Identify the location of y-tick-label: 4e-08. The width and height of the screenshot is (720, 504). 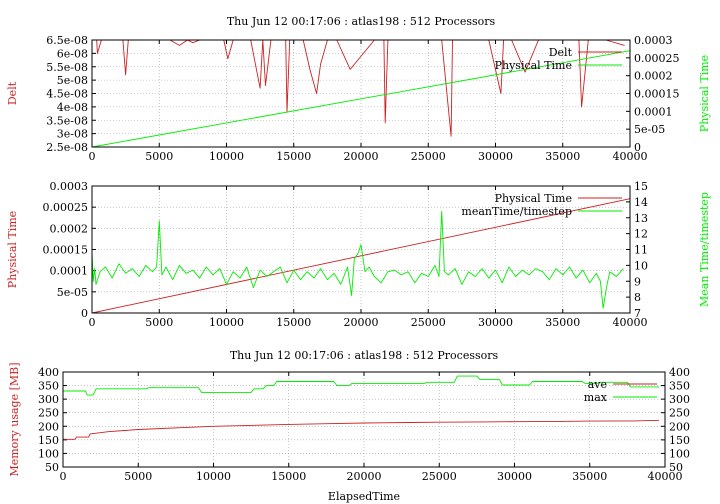
(72, 107).